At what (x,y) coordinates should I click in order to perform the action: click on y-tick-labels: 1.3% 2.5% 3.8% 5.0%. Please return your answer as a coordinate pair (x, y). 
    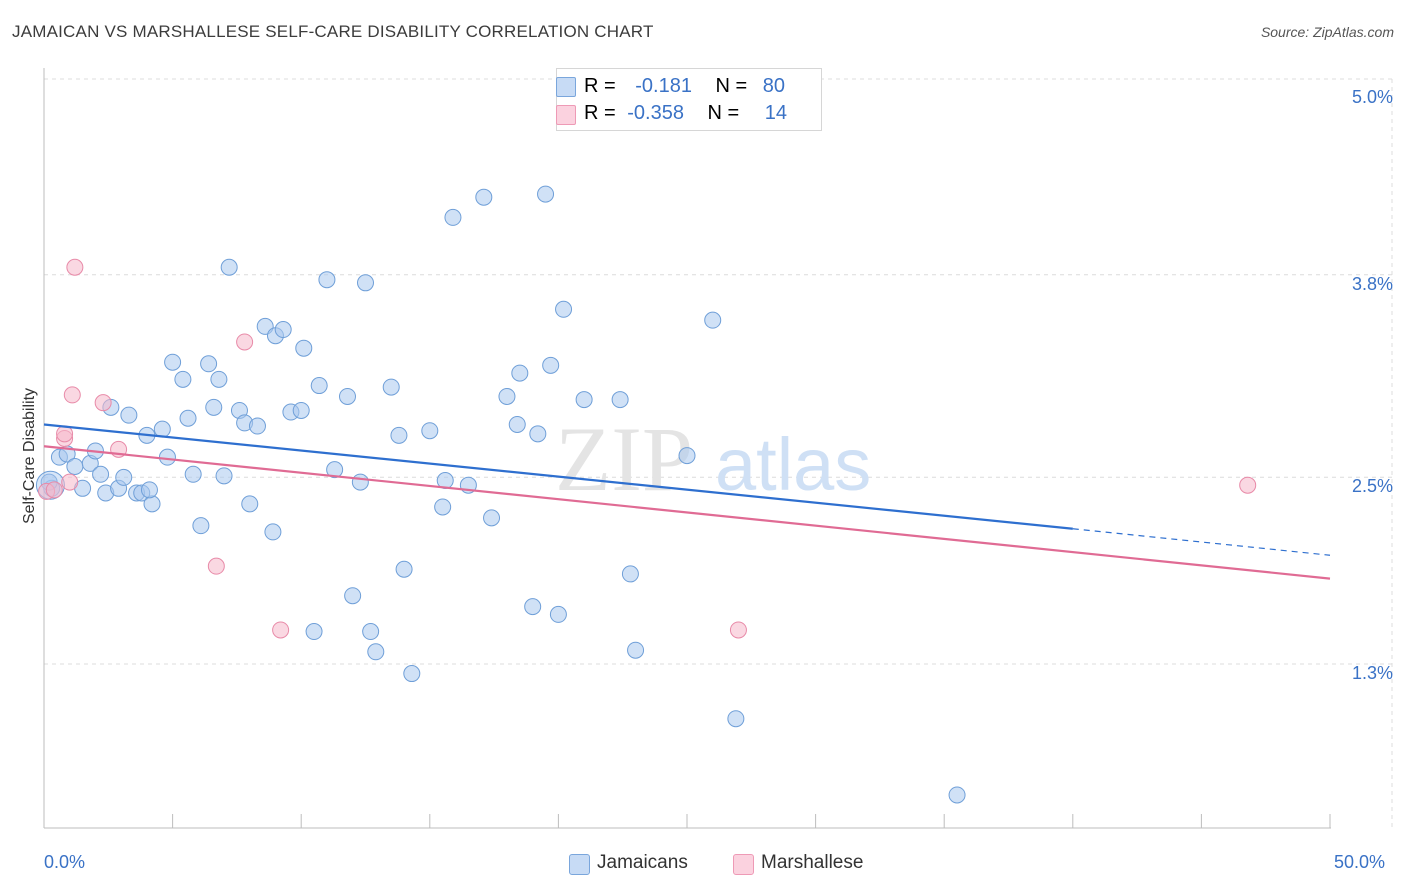
    Looking at the image, I should click on (1372, 385).